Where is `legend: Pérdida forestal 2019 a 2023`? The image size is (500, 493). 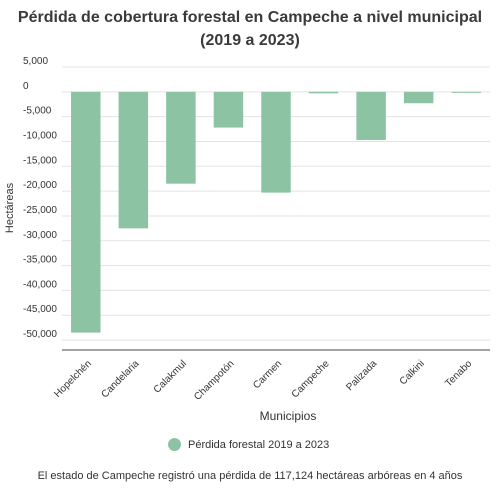 legend: Pérdida forestal 2019 a 2023 is located at coordinates (248, 444).